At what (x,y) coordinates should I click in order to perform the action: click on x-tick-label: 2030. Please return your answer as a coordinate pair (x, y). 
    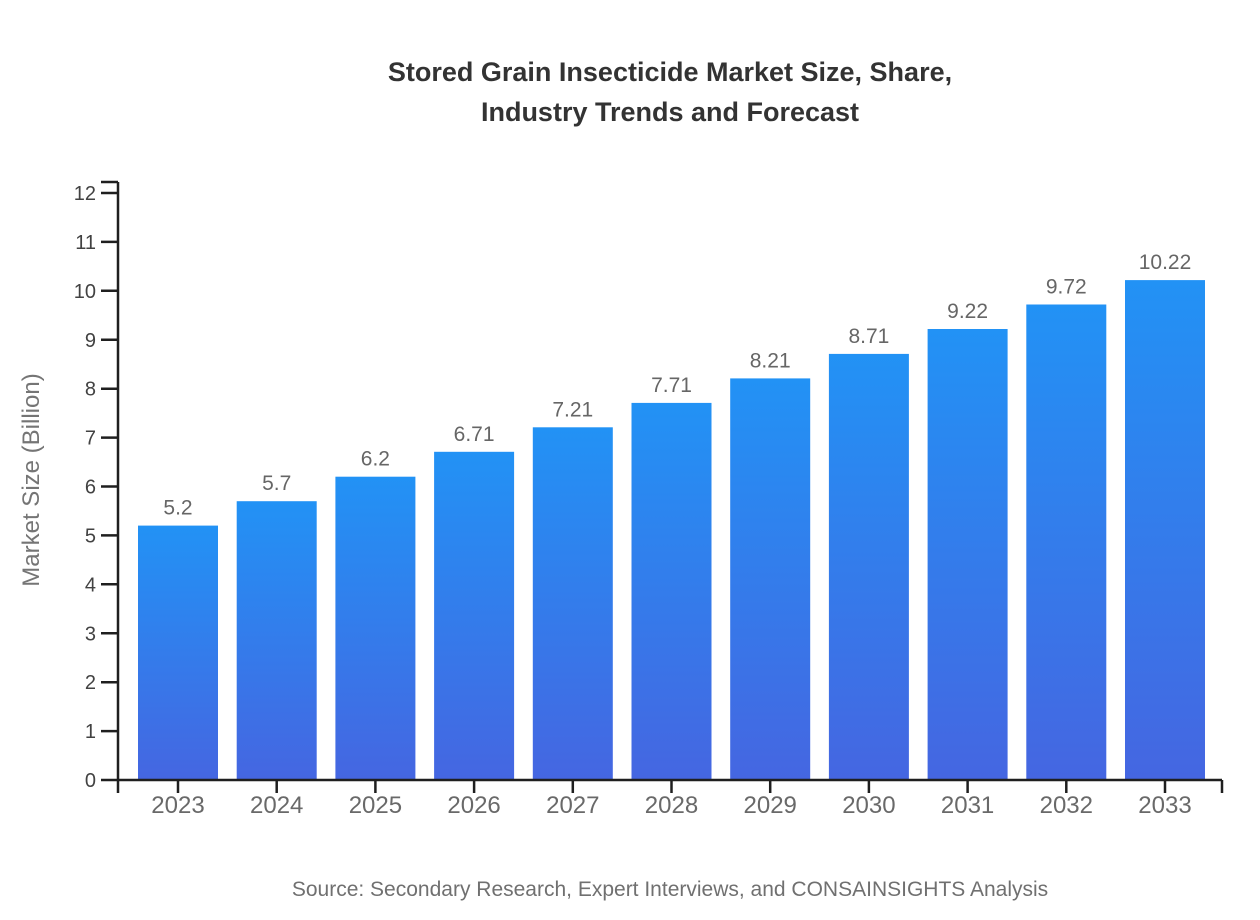
    Looking at the image, I should click on (868, 805).